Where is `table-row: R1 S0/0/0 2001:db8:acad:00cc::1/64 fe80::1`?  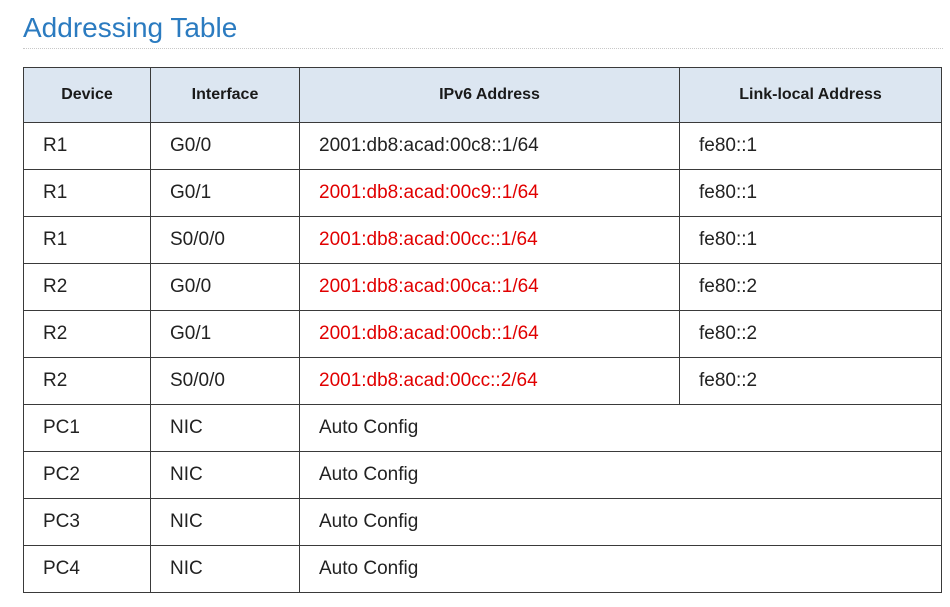
table-row: R1 S0/0/0 2001:db8:acad:00cc::1/64 fe80::1 is located at coordinates (482, 240).